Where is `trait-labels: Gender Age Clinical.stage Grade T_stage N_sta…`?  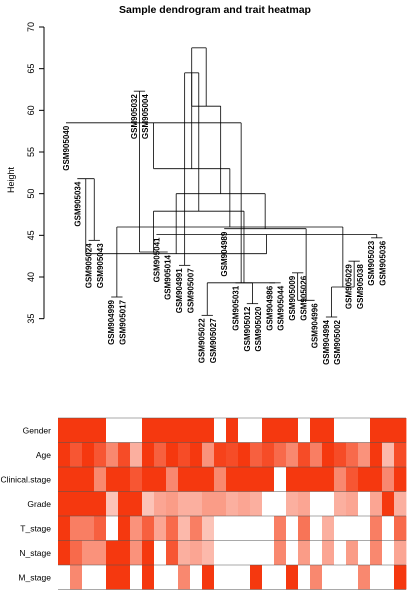
trait-labels: Gender Age Clinical.stage Grade T_stage N_sta… is located at coordinates (25, 503).